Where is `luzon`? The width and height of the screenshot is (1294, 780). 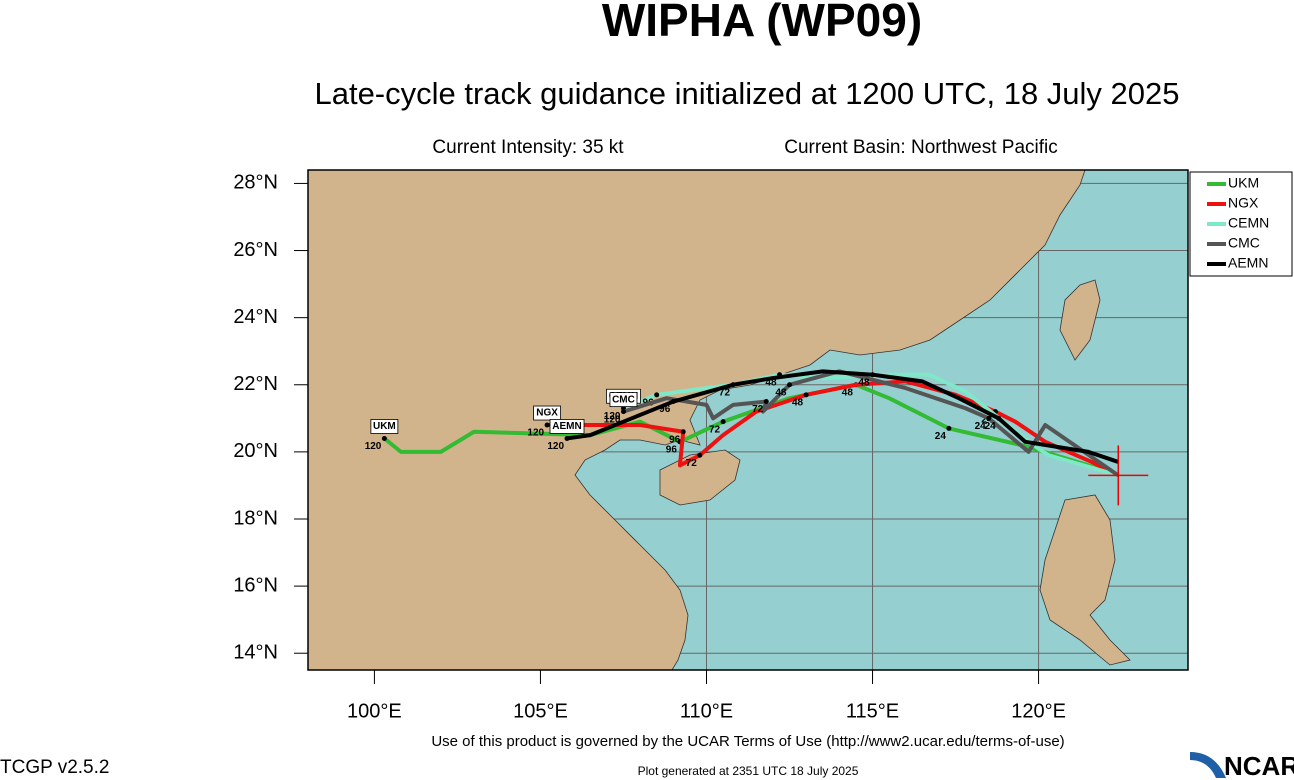
luzon is located at coordinates (1085, 580).